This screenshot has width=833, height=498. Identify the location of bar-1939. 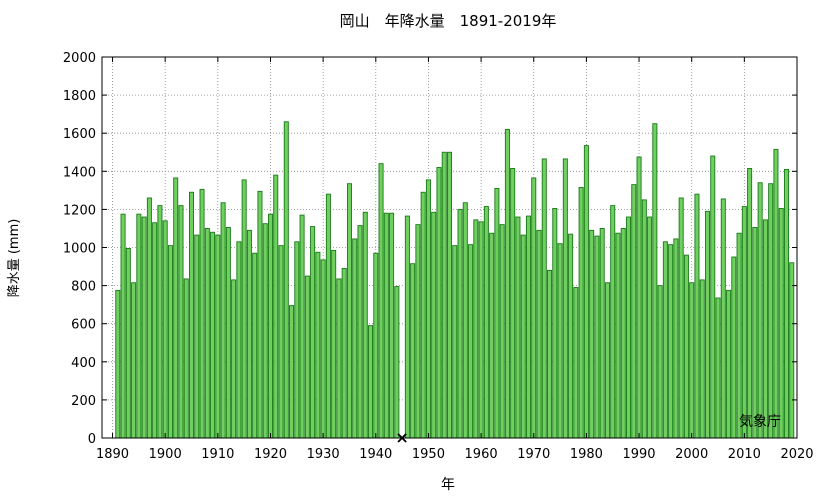
(371, 382).